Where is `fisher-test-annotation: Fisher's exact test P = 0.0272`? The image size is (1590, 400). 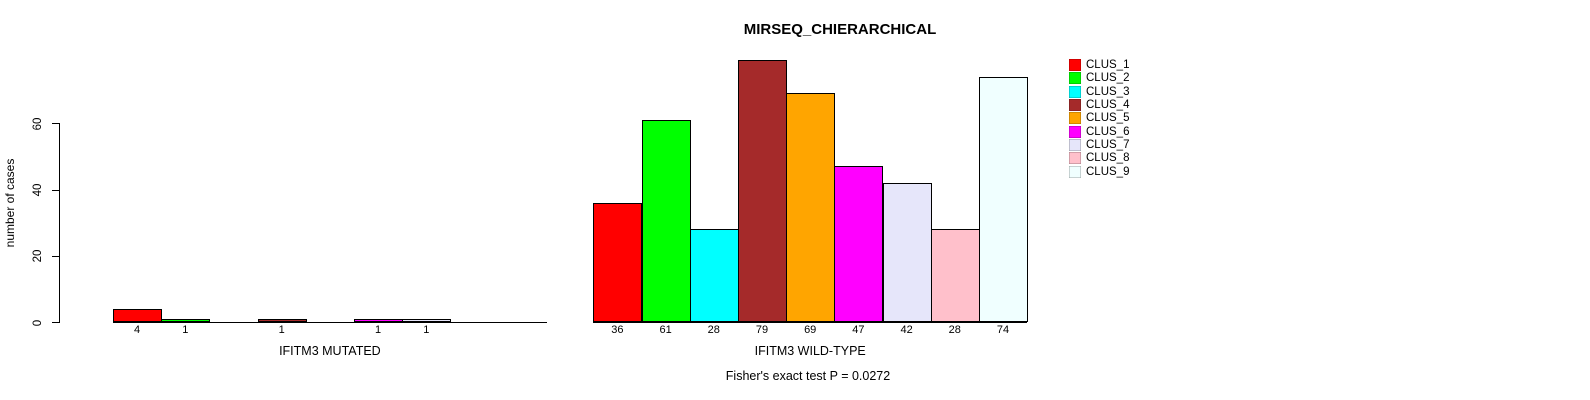
fisher-test-annotation: Fisher's exact test P = 0.0272 is located at coordinates (808, 376).